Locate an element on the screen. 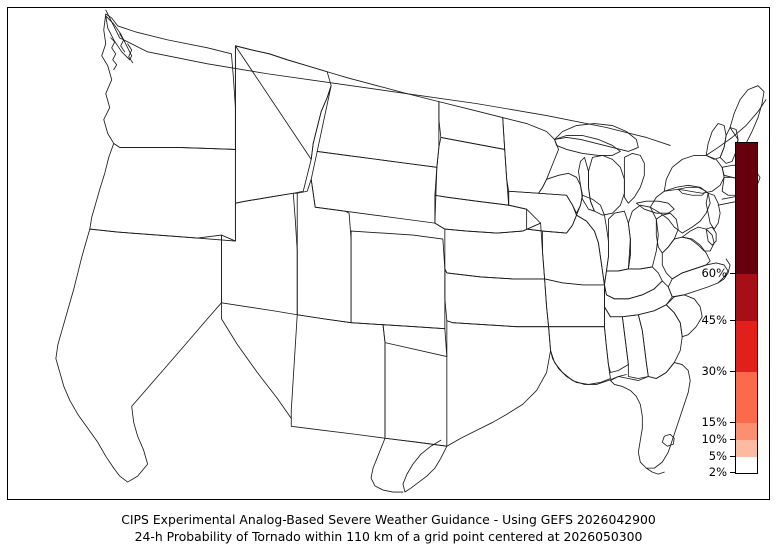 Image resolution: width=777 pixels, height=551 pixels. state-michigan-lower is located at coordinates (606, 185).